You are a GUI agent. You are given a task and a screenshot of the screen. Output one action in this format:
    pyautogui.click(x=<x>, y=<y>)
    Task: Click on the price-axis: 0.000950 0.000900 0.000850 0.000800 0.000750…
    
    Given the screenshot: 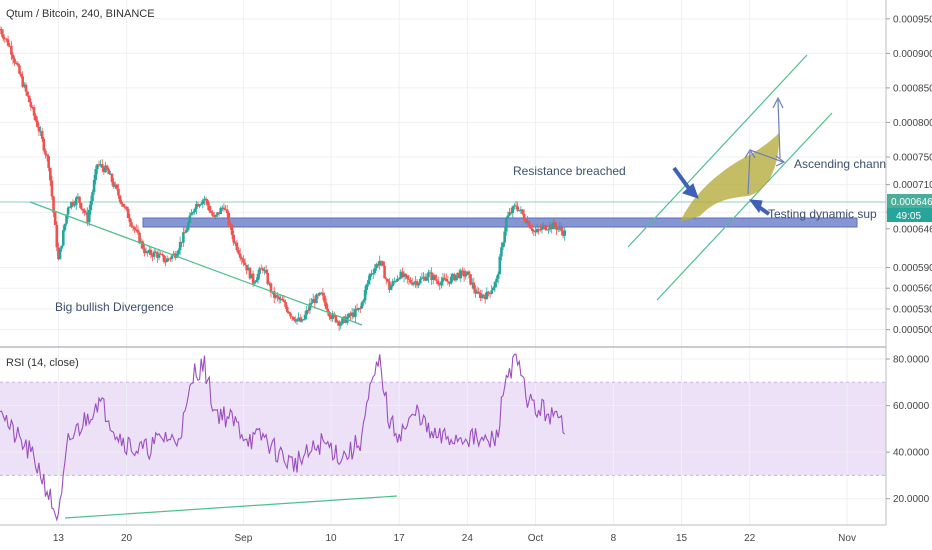 What is the action you would take?
    pyautogui.click(x=909, y=175)
    